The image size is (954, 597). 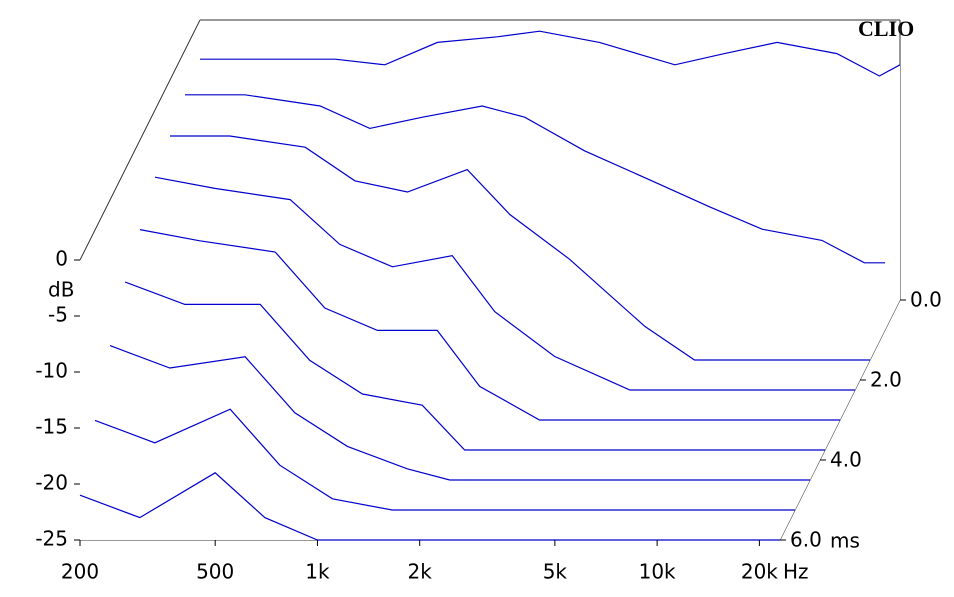 I want to click on x-tick-label: 1k, so click(x=317, y=572).